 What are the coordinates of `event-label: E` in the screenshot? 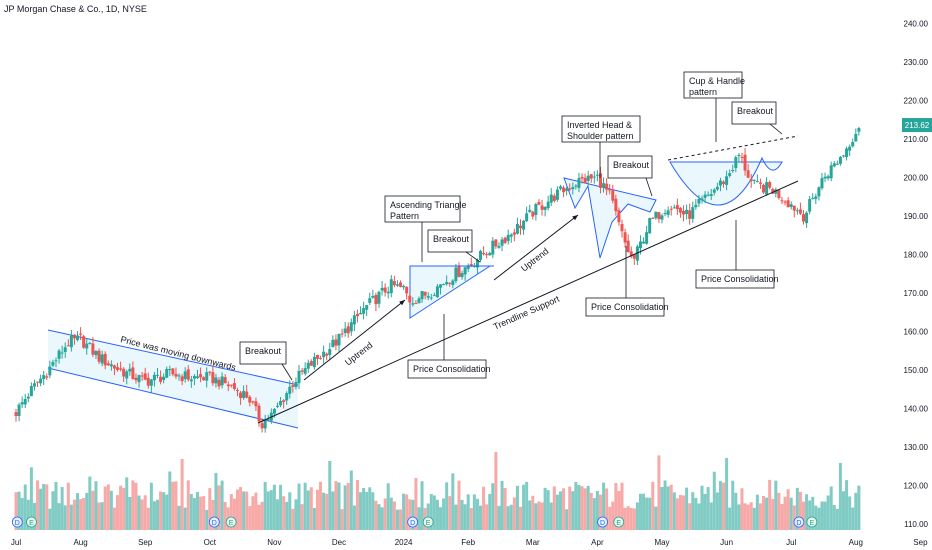 It's located at (812, 523).